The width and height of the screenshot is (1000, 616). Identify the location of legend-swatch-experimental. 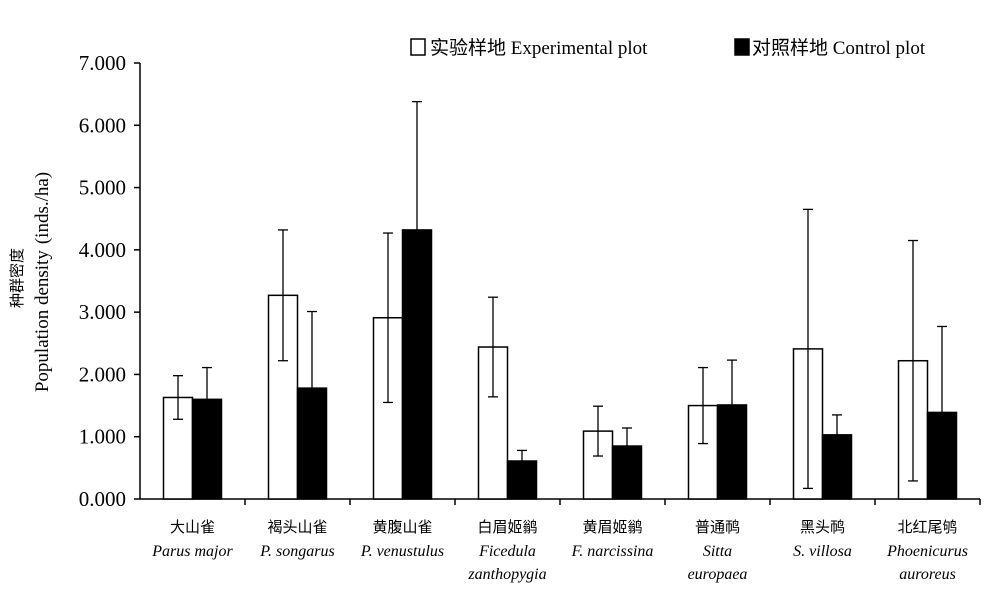
(418, 47).